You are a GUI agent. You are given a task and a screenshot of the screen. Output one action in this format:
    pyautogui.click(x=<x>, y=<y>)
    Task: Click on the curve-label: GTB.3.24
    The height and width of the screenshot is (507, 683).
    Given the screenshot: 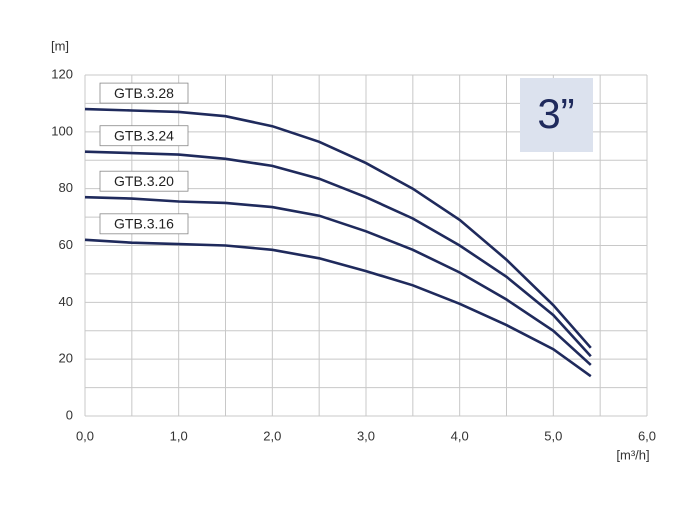 What is the action you would take?
    pyautogui.click(x=144, y=136)
    